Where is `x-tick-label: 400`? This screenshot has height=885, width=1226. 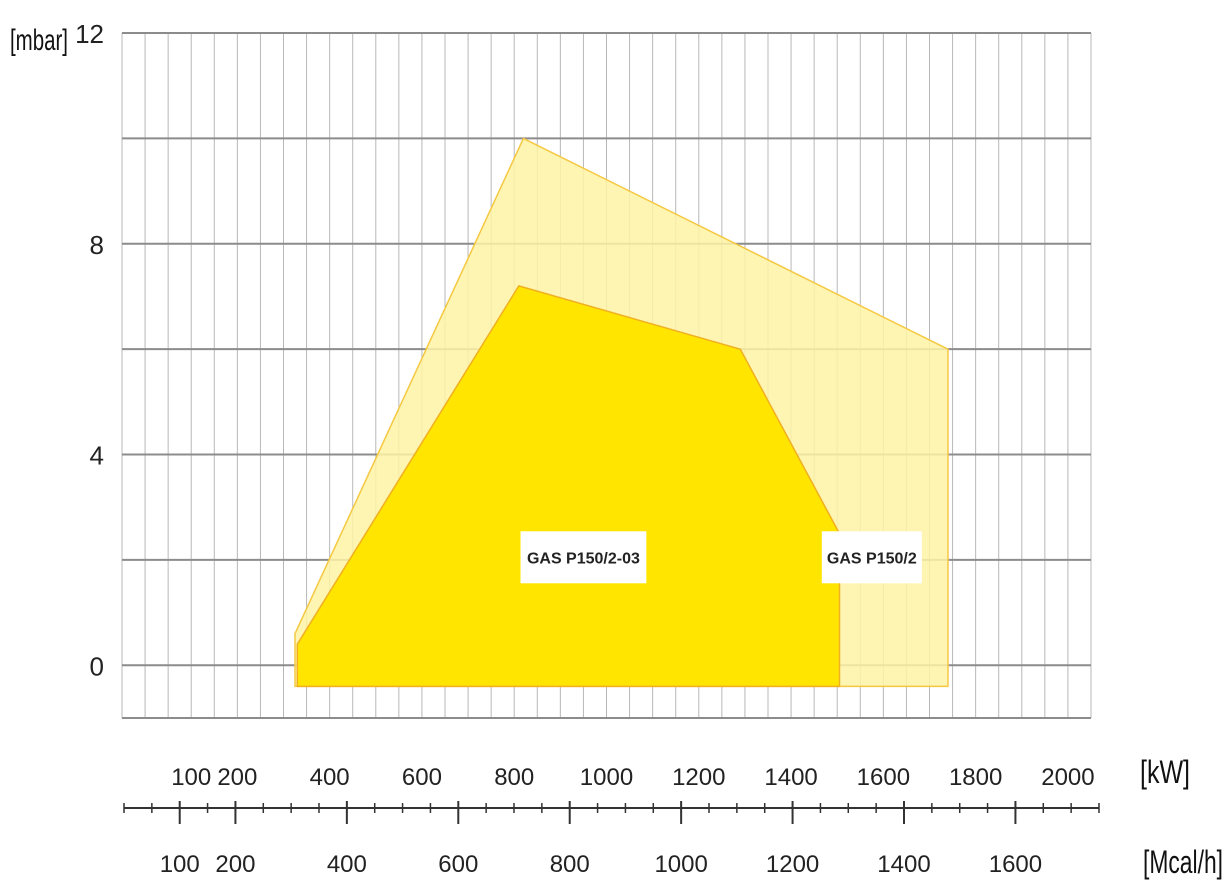
x-tick-label: 400 is located at coordinates (330, 777).